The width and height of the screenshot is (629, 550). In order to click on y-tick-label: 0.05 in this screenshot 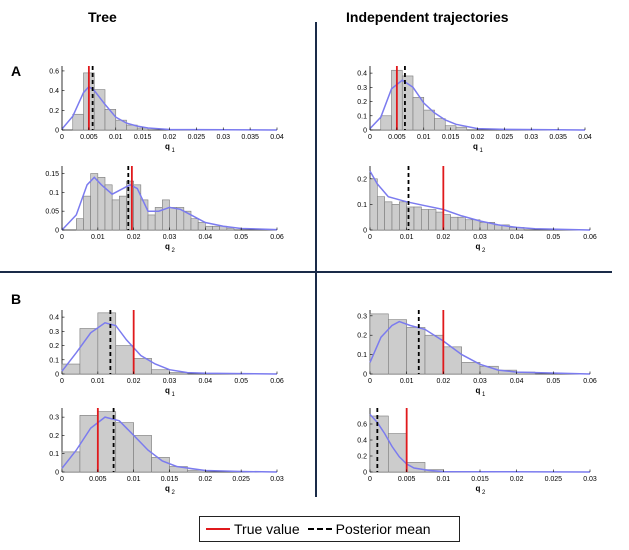, I will do `click(52, 212)`.